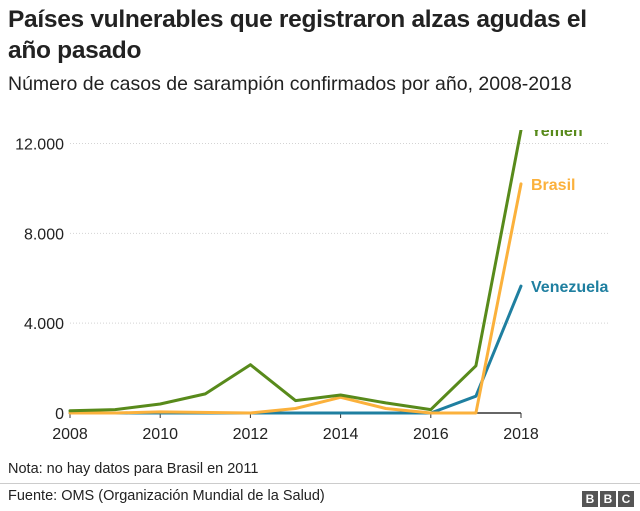 The image size is (640, 511). I want to click on y-axis-tick-labels: 0 4.000 8.000 12.000, so click(39, 279).